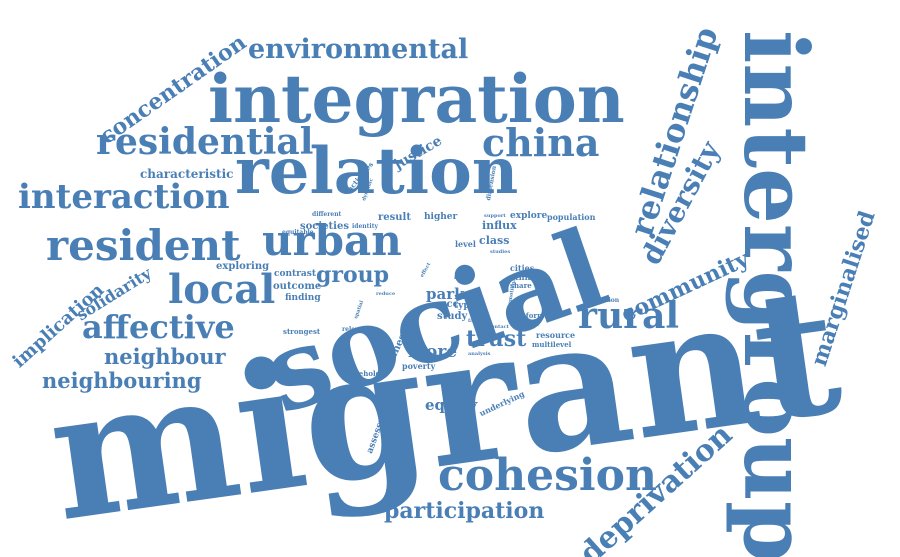 This screenshot has height=557, width=900. Describe the element at coordinates (377, 171) in the screenshot. I see `word-relation: relation` at that location.